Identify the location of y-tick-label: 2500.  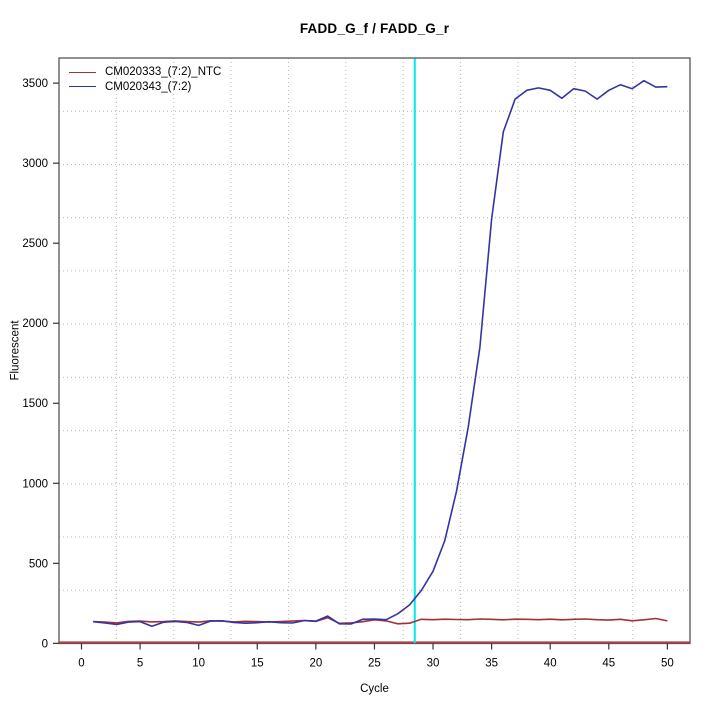
(35, 244).